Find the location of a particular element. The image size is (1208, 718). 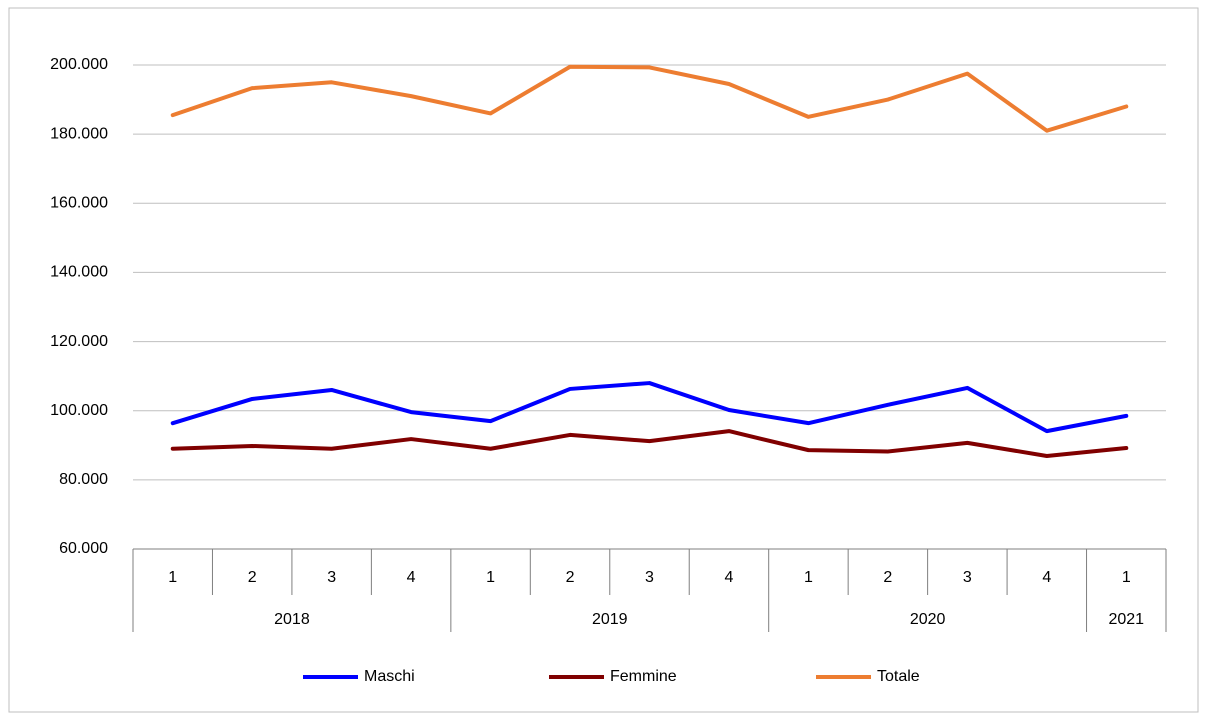

x-group-label: 2020 is located at coordinates (928, 619).